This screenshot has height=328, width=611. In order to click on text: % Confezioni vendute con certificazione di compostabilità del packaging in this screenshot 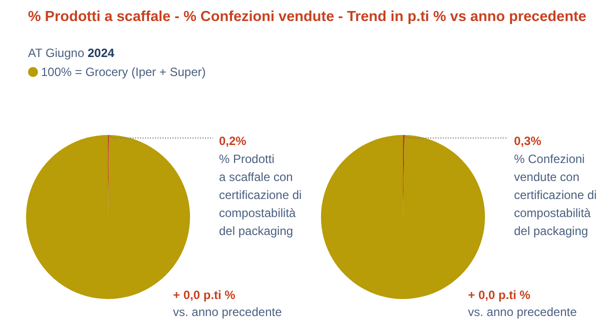, I will do `click(555, 195)`.